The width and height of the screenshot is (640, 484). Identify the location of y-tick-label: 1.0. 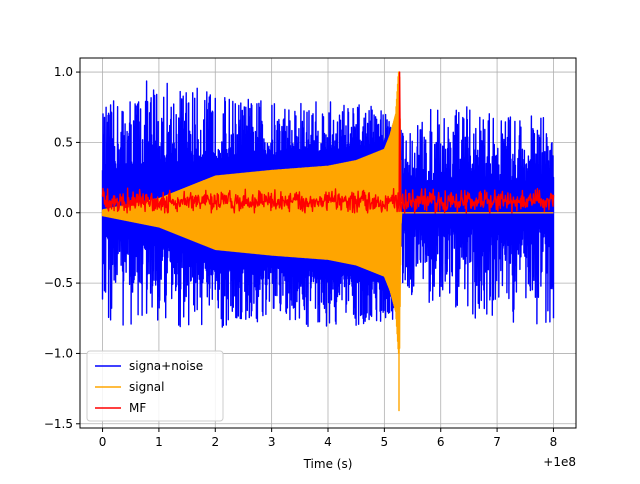
(63, 72).